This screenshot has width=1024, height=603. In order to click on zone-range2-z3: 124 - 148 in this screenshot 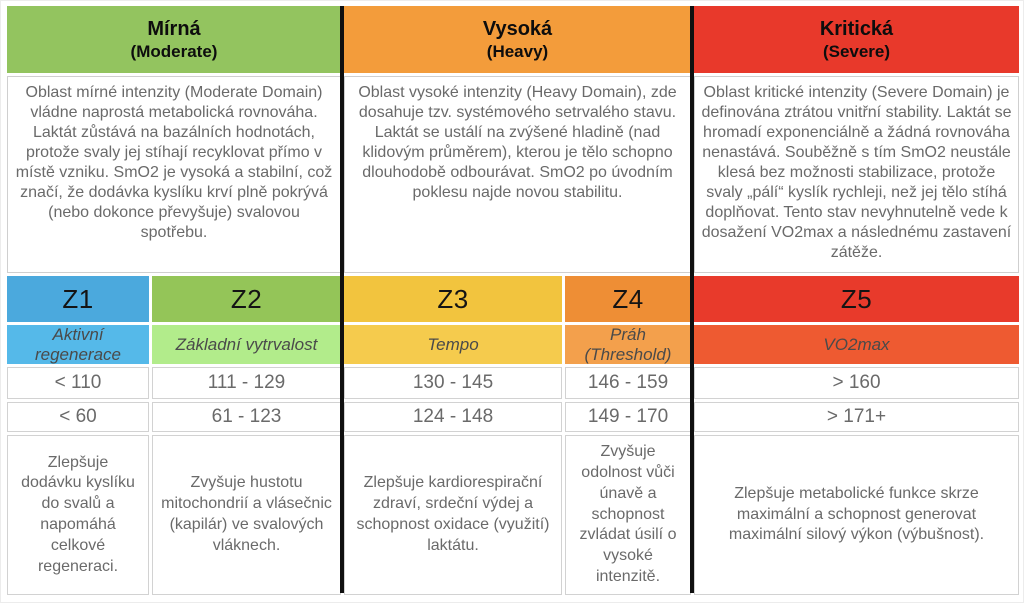, I will do `click(453, 417)`.